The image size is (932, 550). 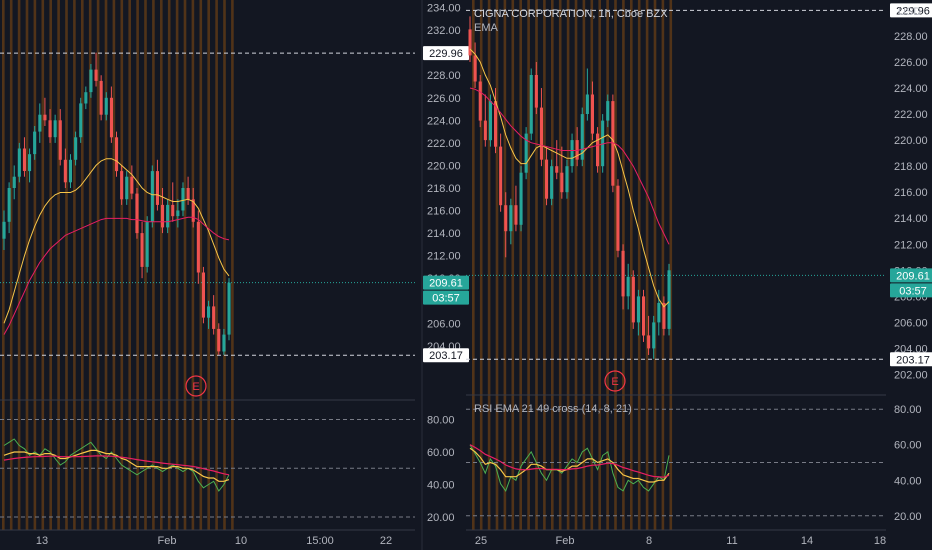 What do you see at coordinates (553, 409) in the screenshot?
I see `rsi-indicator-label: RSI EMA 21 49 cross (14, 8, 21)` at bounding box center [553, 409].